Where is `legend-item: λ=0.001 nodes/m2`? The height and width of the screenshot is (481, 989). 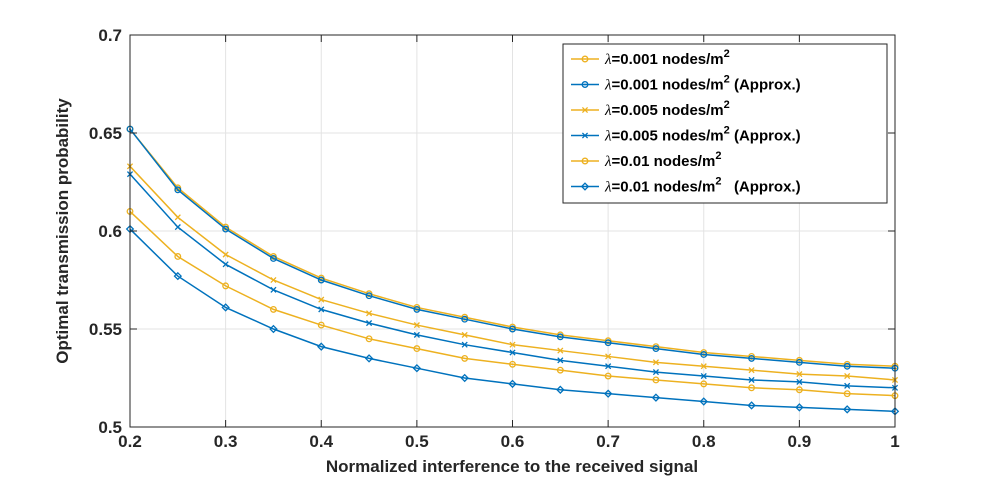
legend-item: λ=0.001 nodes/m2 is located at coordinates (650, 58).